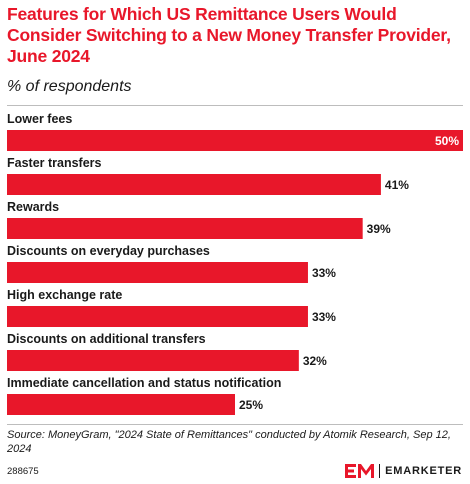 Image resolution: width=470 pixels, height=484 pixels. What do you see at coordinates (69, 86) in the screenshot?
I see `chart-subtitle: % of respondents` at bounding box center [69, 86].